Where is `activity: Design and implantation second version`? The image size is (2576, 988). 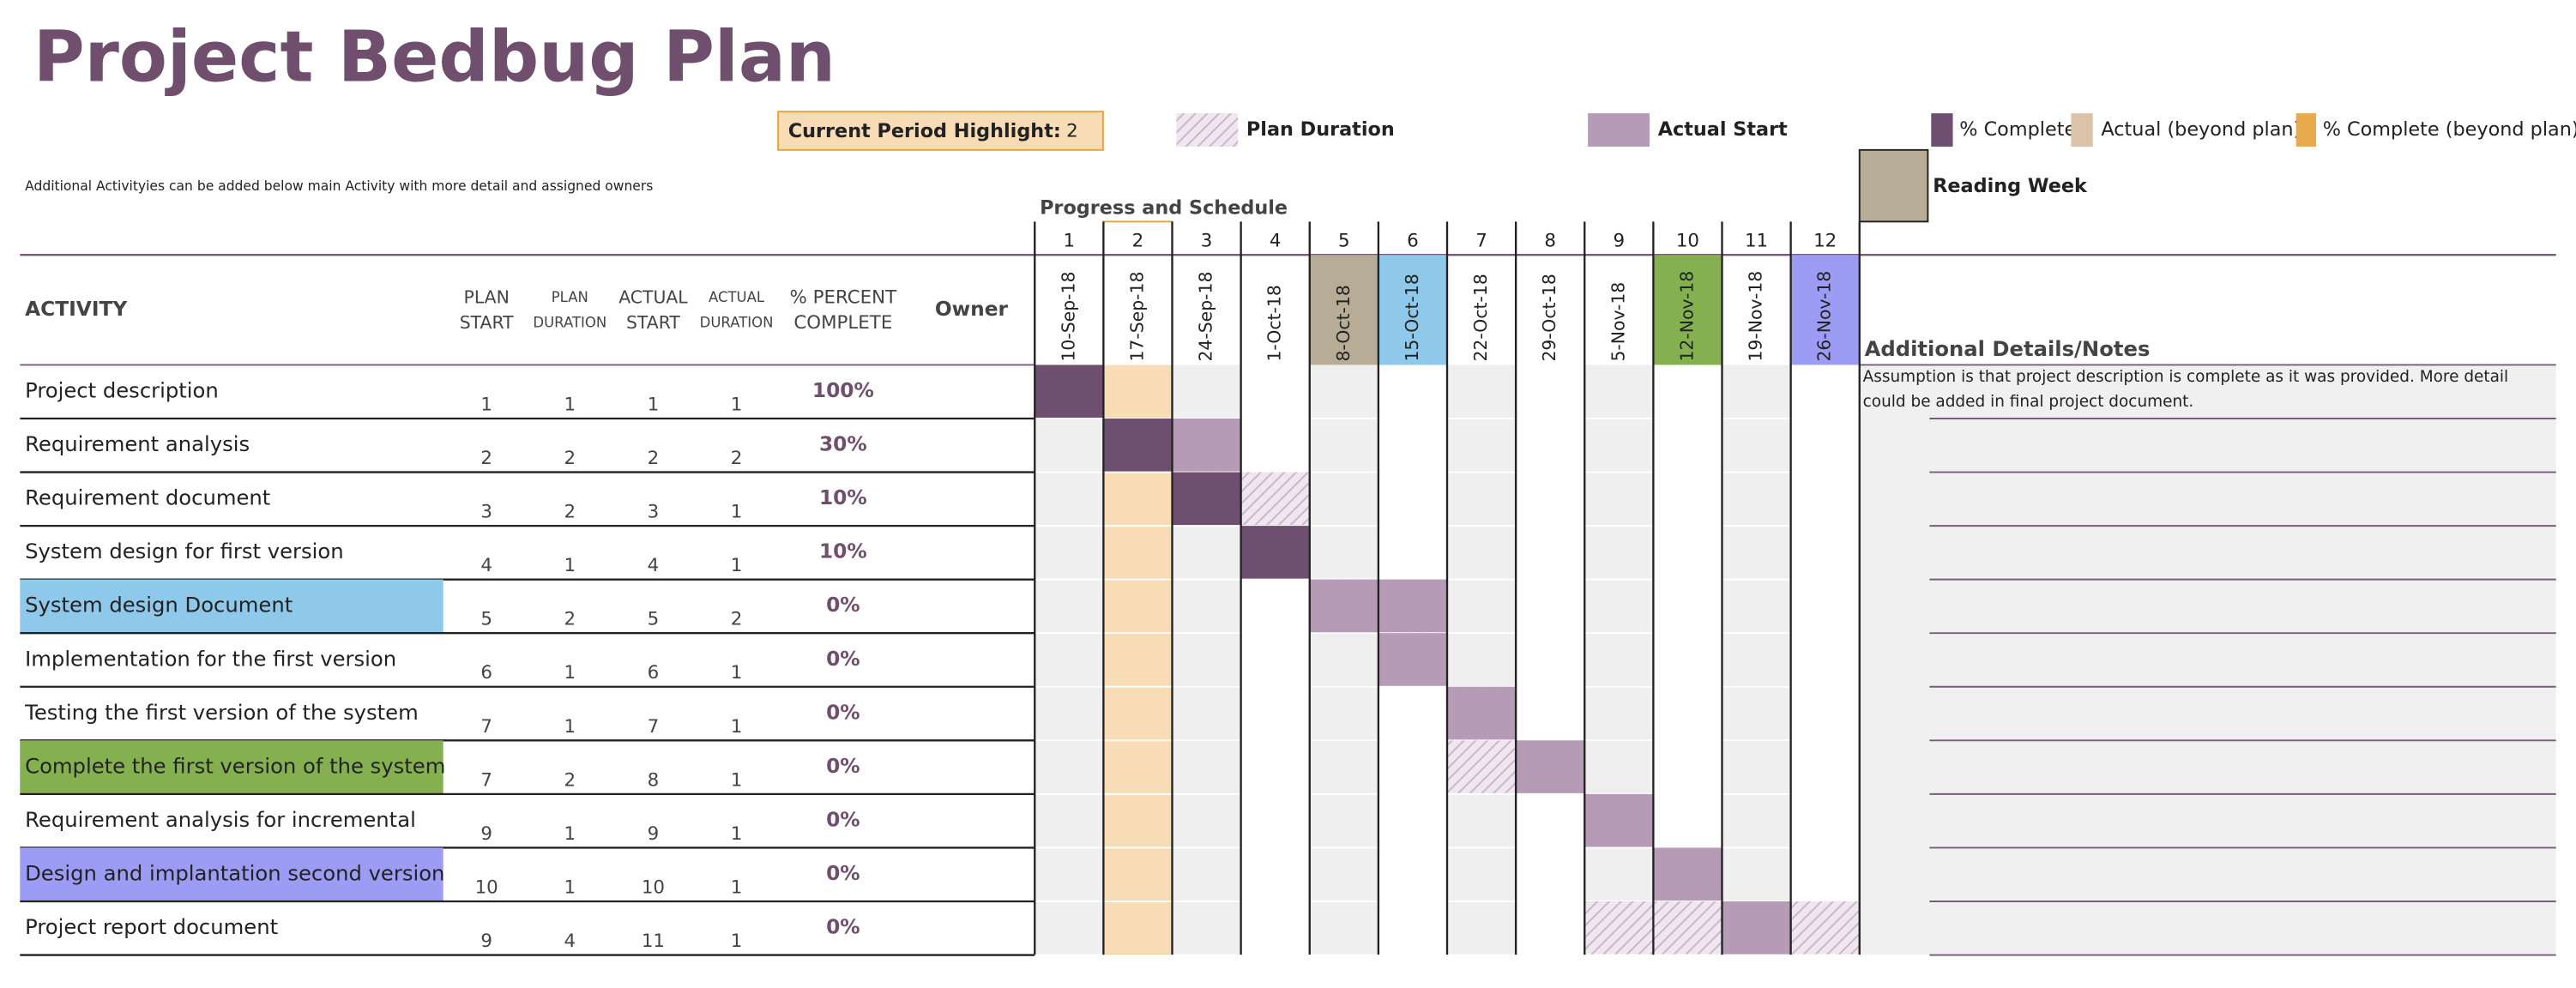
activity: Design and implantation second version is located at coordinates (234, 873).